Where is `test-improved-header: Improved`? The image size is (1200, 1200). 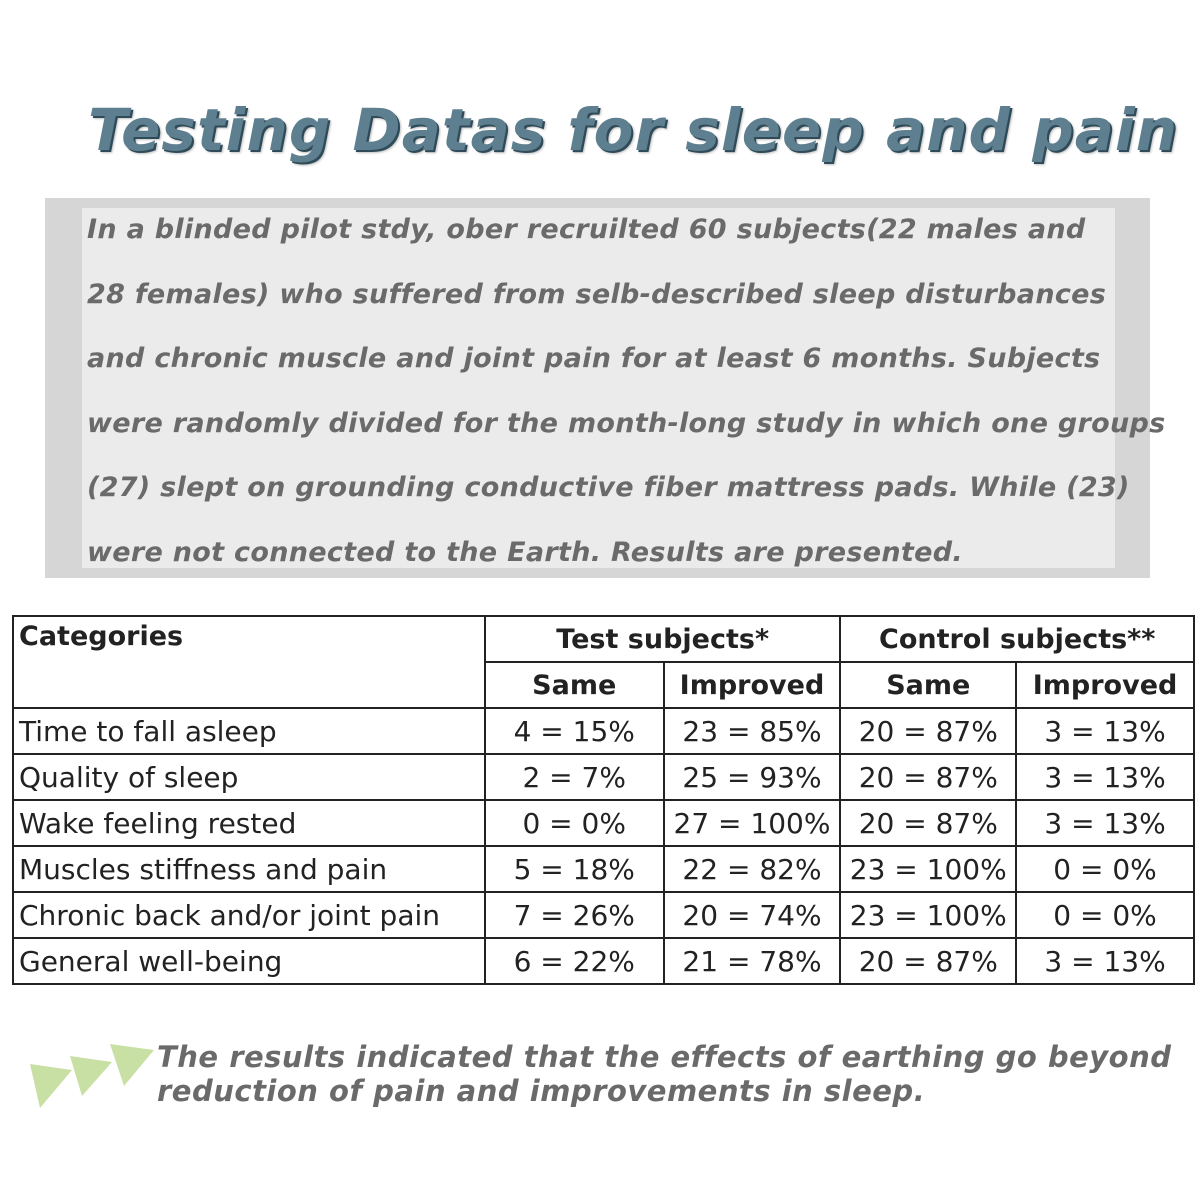 test-improved-header: Improved is located at coordinates (752, 685).